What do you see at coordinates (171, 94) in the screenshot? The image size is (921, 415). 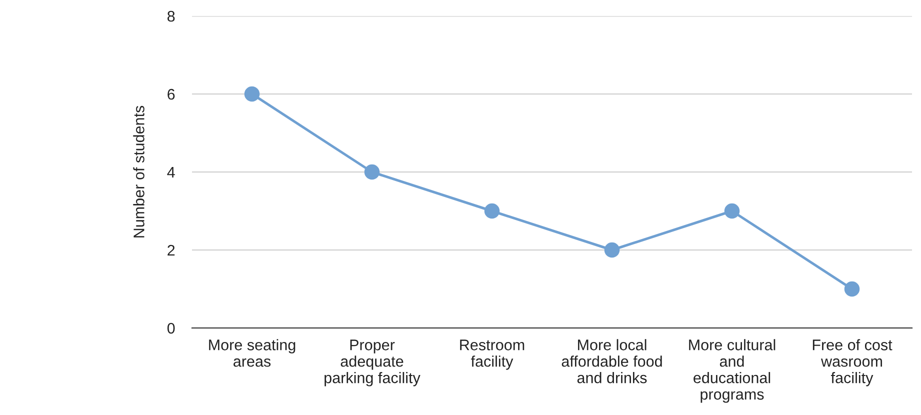 I see `y-tick-label: 6` at bounding box center [171, 94].